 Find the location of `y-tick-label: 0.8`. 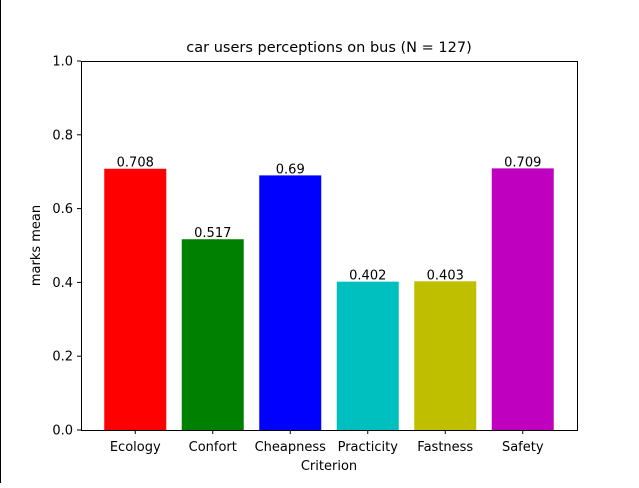

y-tick-label: 0.8 is located at coordinates (62, 135).